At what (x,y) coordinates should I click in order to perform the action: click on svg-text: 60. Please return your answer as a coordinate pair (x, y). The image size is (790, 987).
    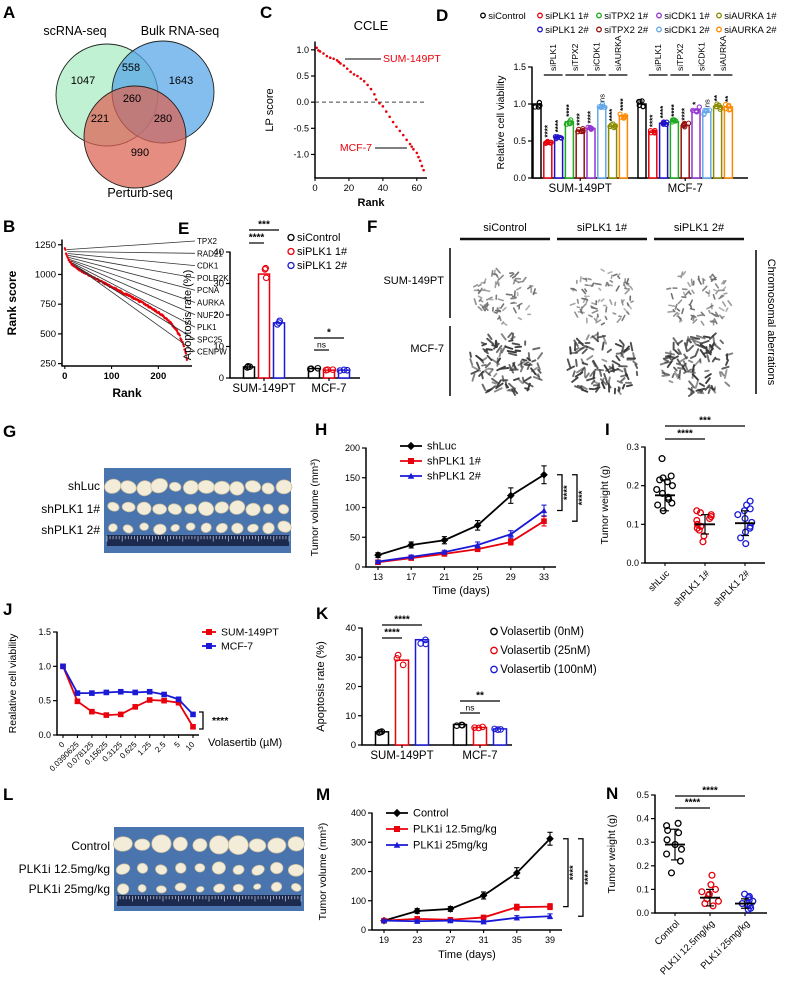
    Looking at the image, I should click on (417, 188).